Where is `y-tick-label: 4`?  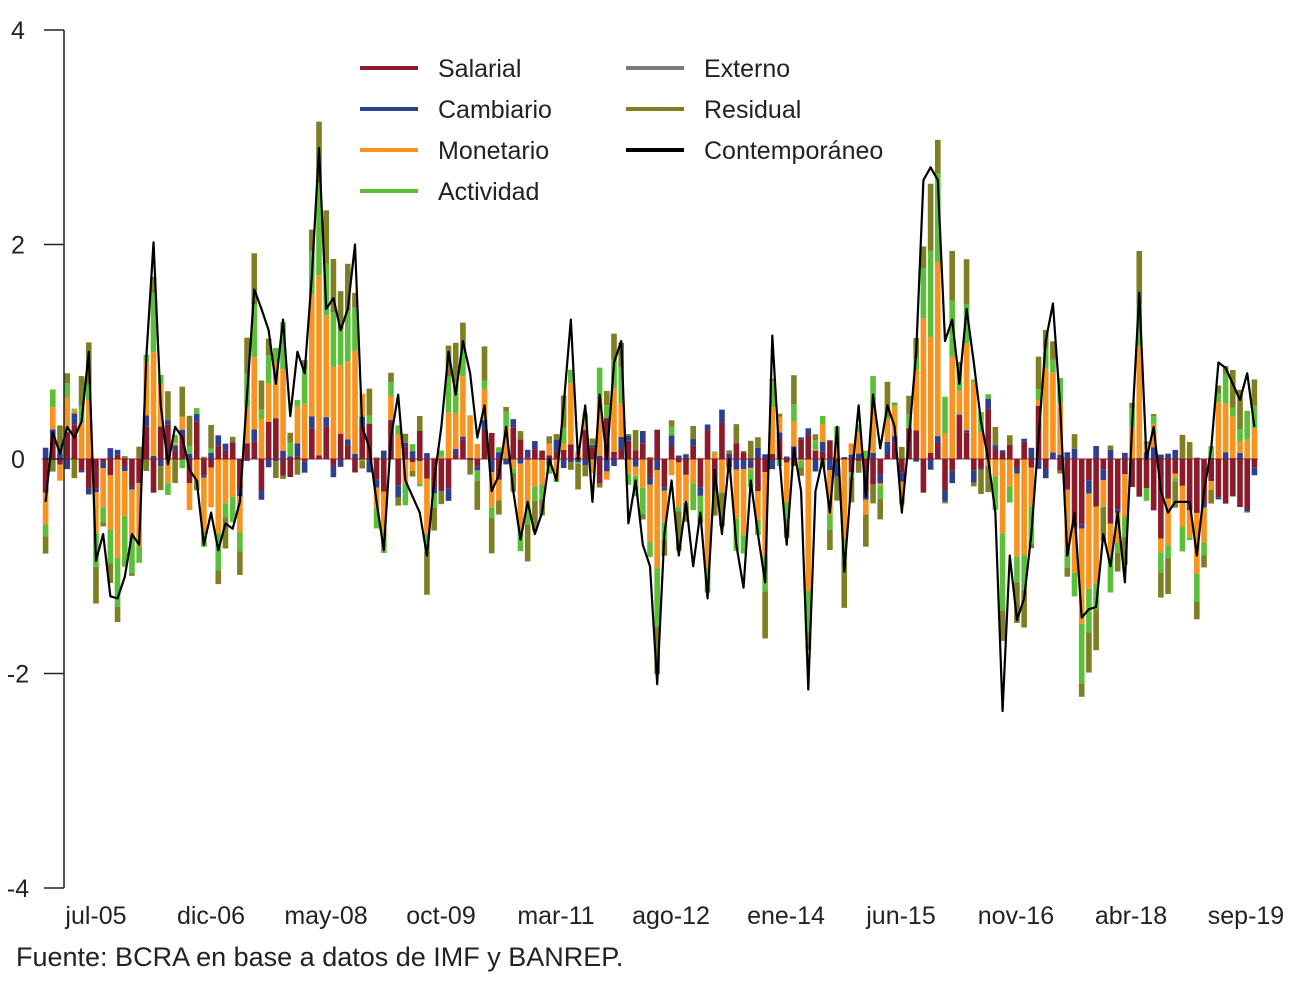
y-tick-label: 4 is located at coordinates (18, 31).